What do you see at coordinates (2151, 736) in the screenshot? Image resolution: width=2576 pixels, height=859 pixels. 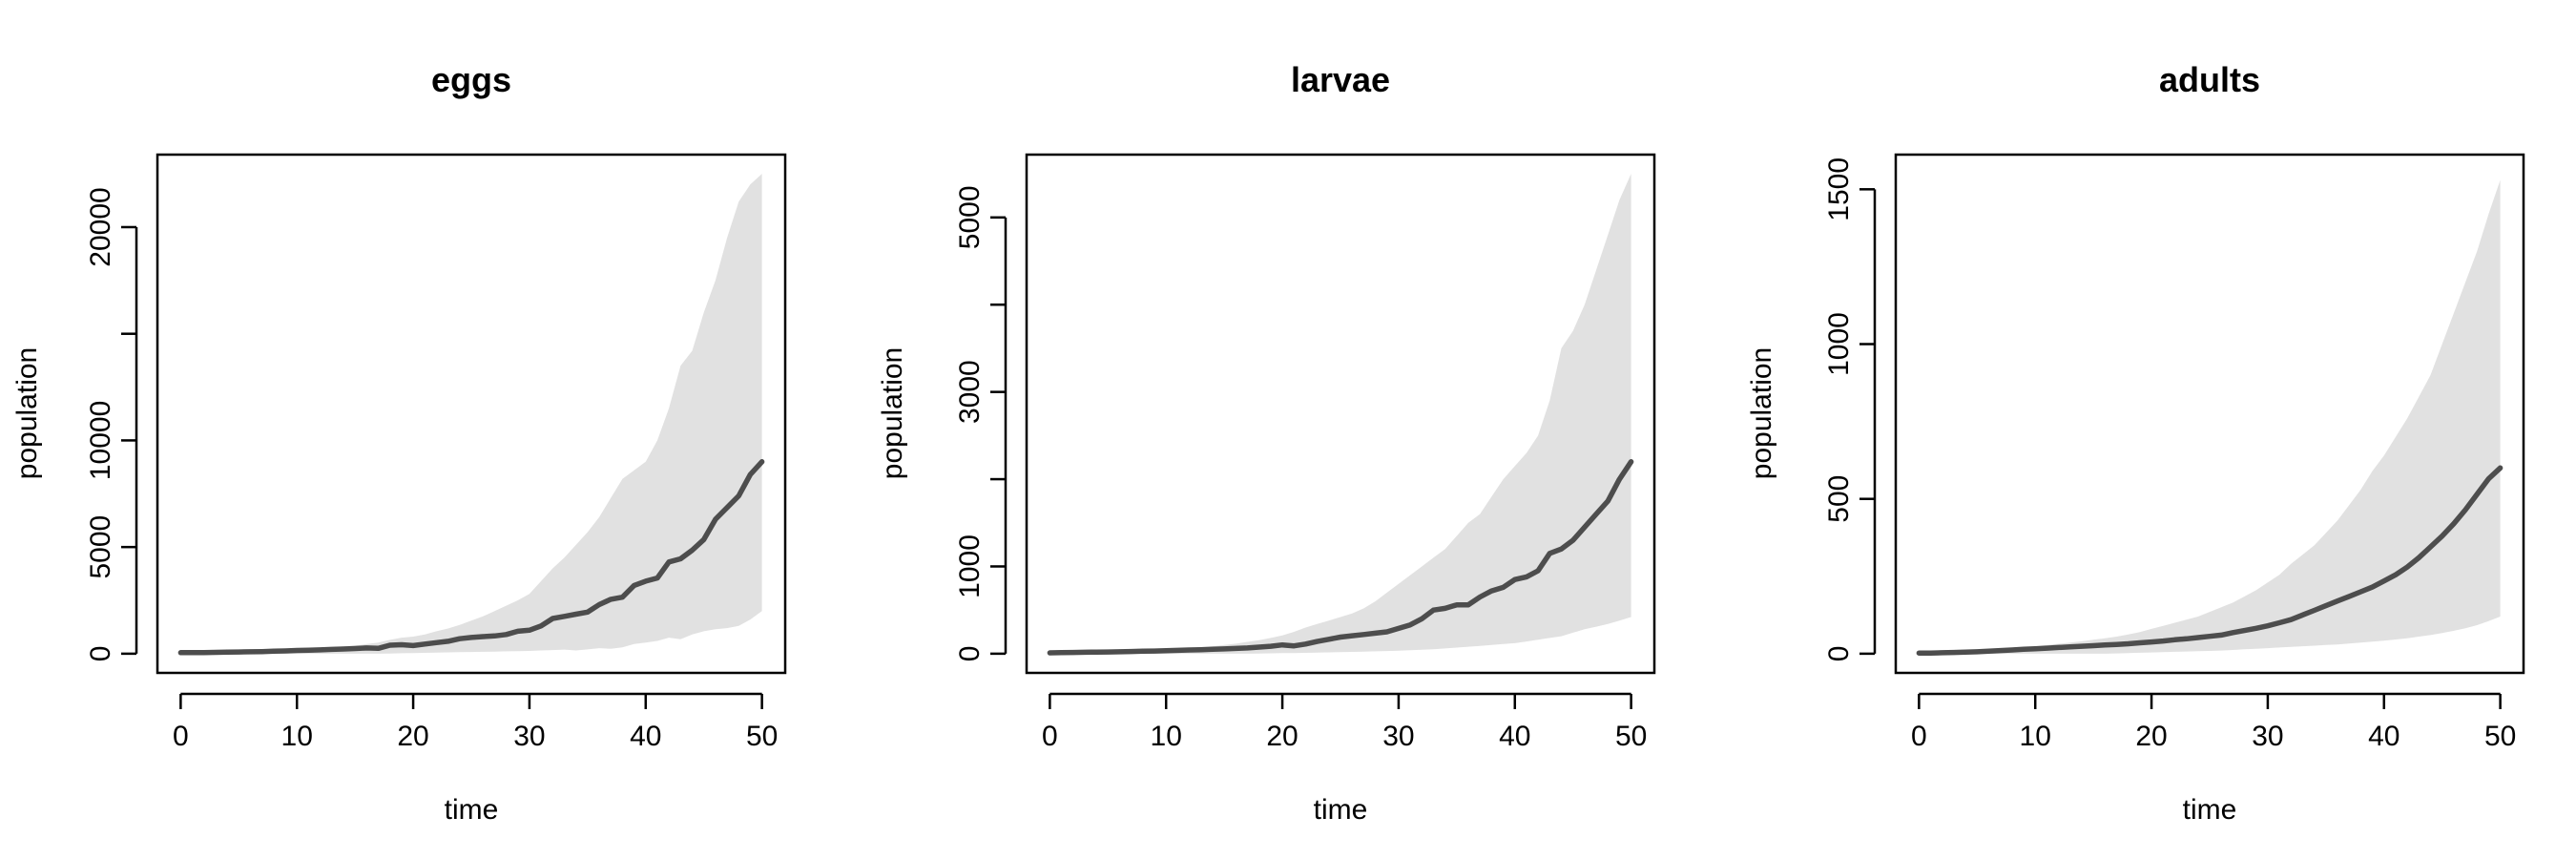 I see `adults-x-tick-label-20: 20` at bounding box center [2151, 736].